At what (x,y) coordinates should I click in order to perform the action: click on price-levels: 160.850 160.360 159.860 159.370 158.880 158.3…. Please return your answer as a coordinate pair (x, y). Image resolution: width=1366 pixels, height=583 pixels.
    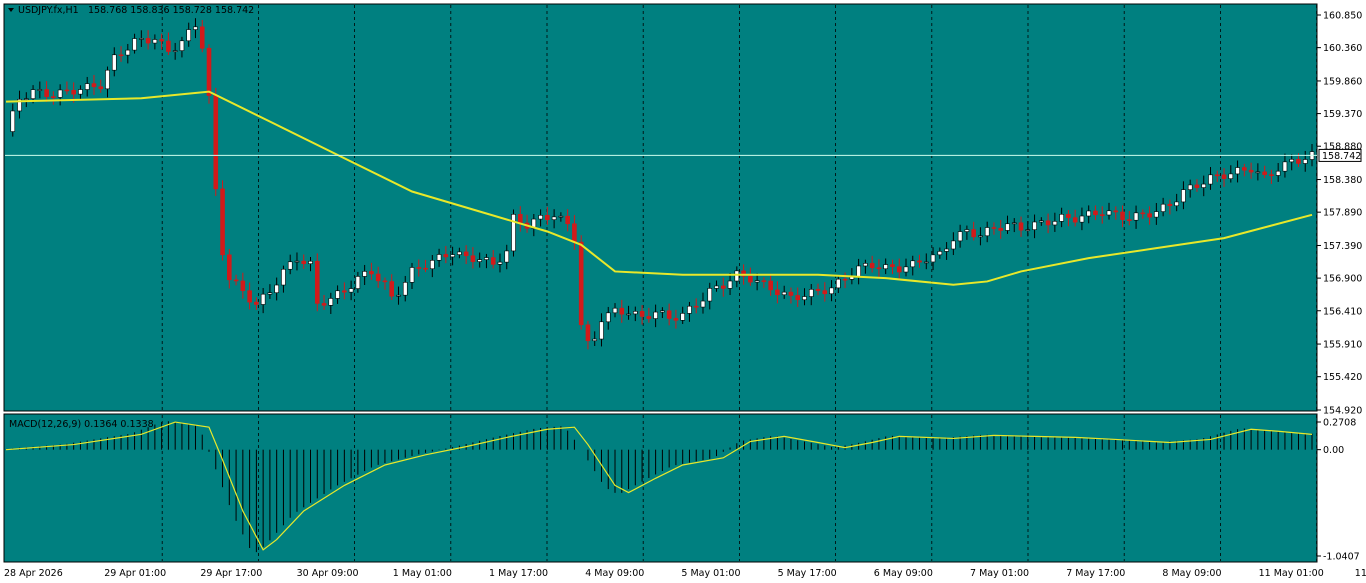
    Looking at the image, I should click on (1339, 214).